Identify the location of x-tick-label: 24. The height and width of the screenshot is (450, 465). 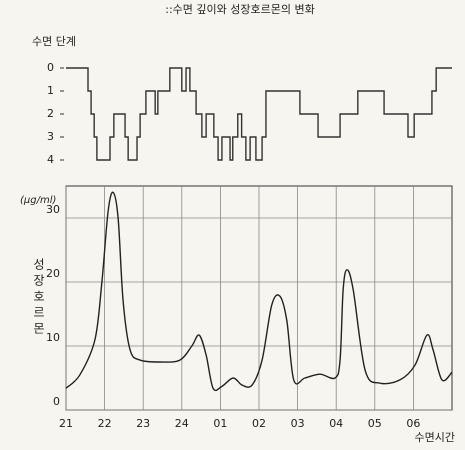
(182, 423).